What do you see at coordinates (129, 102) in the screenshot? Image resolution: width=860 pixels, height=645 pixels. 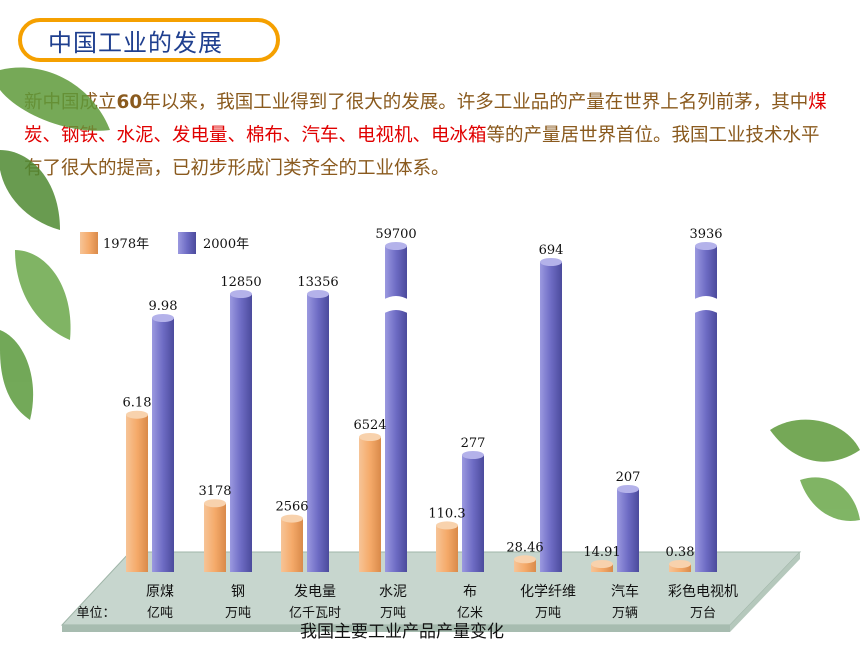 I see `intro-text-years: 60` at bounding box center [129, 102].